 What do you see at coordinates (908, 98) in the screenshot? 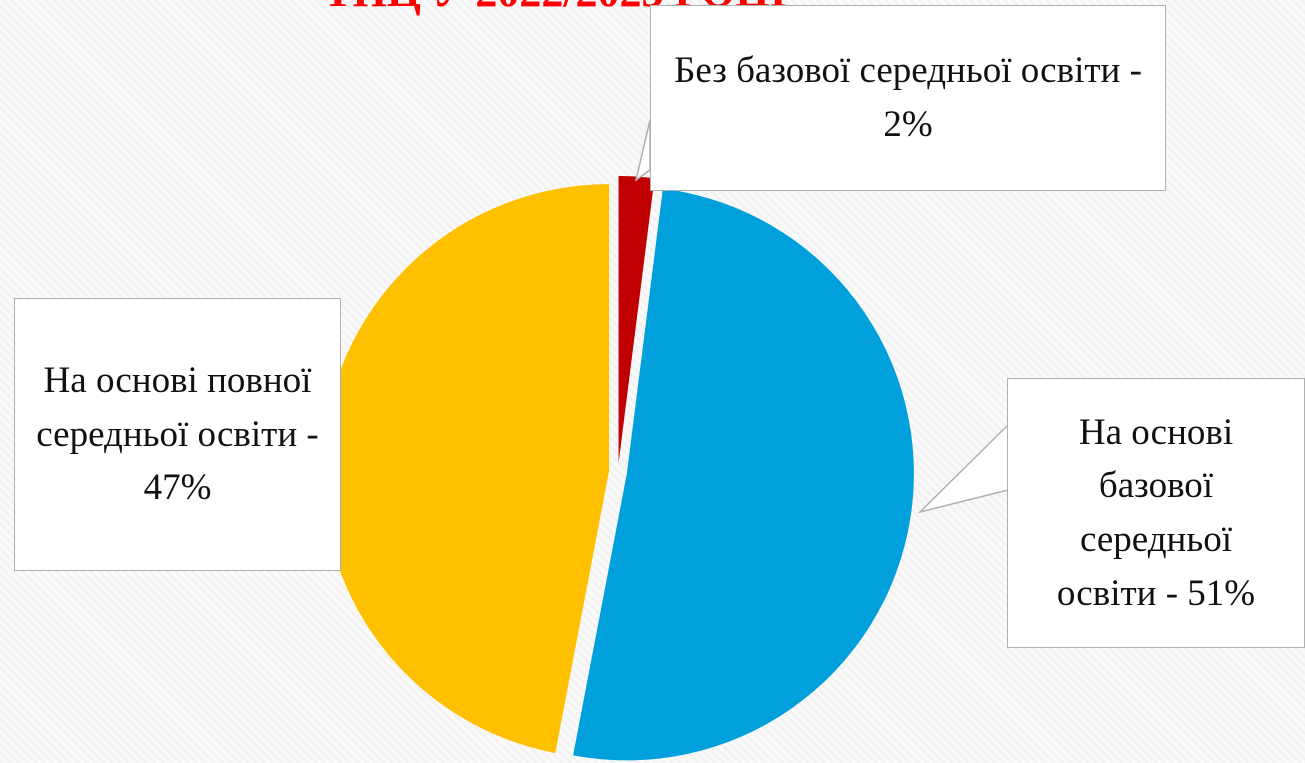
I see `data-label: Без базової середньої освіти - 2%` at bounding box center [908, 98].